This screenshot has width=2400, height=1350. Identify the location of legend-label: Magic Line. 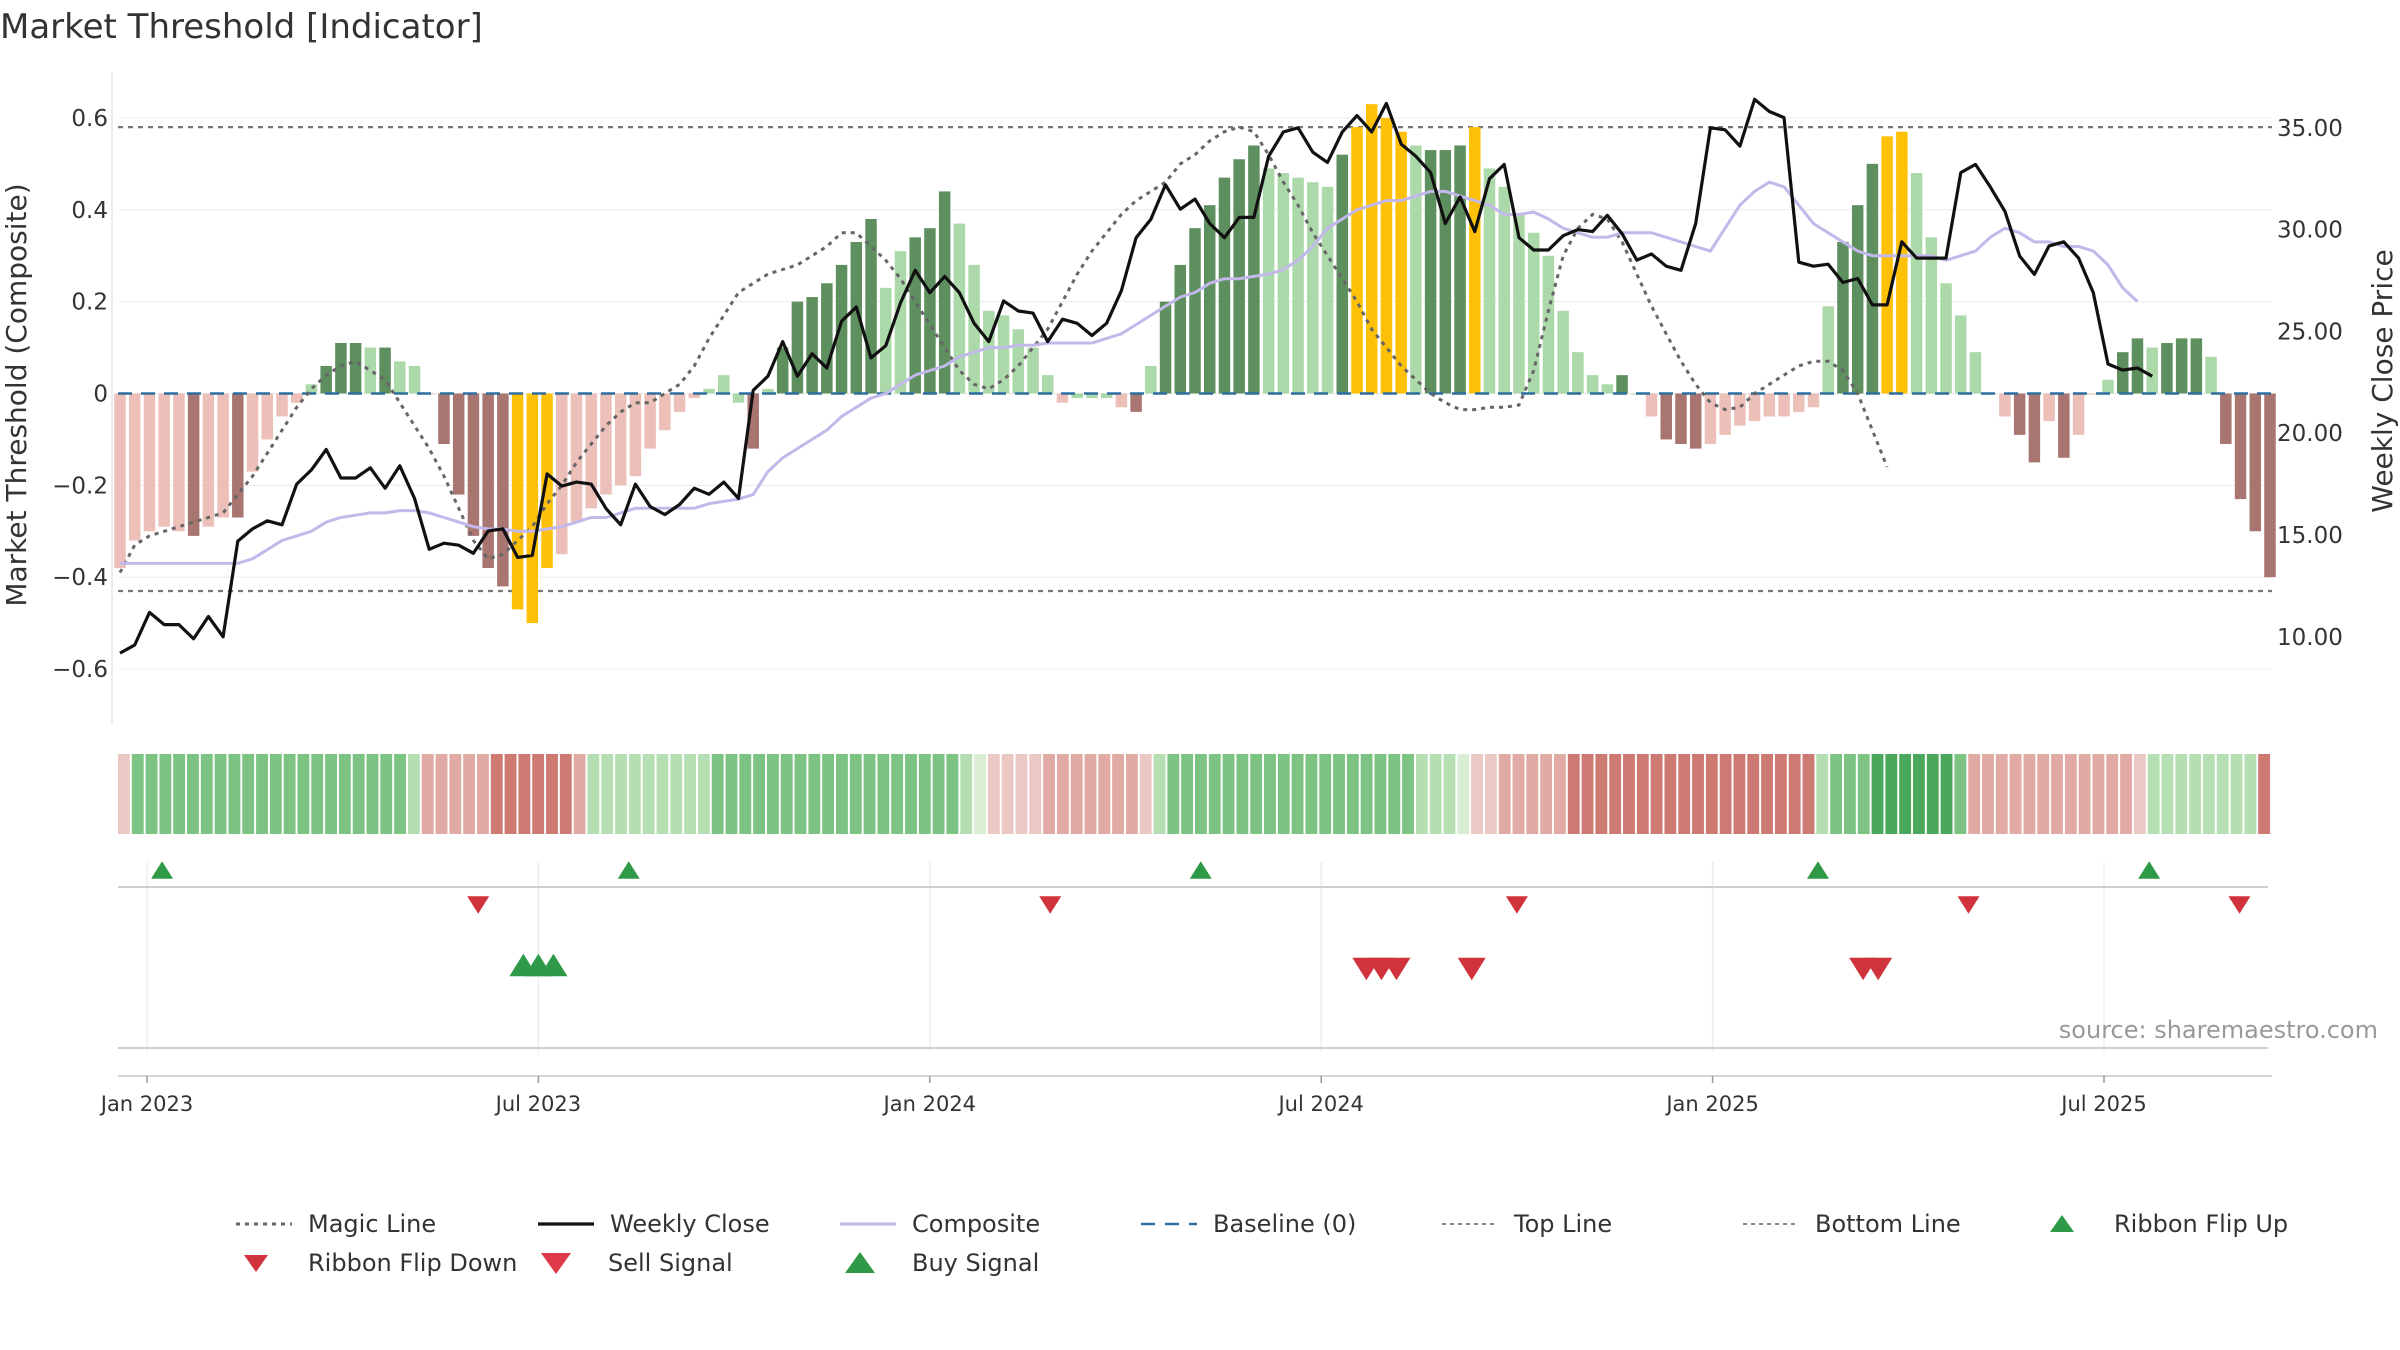
(372, 1224).